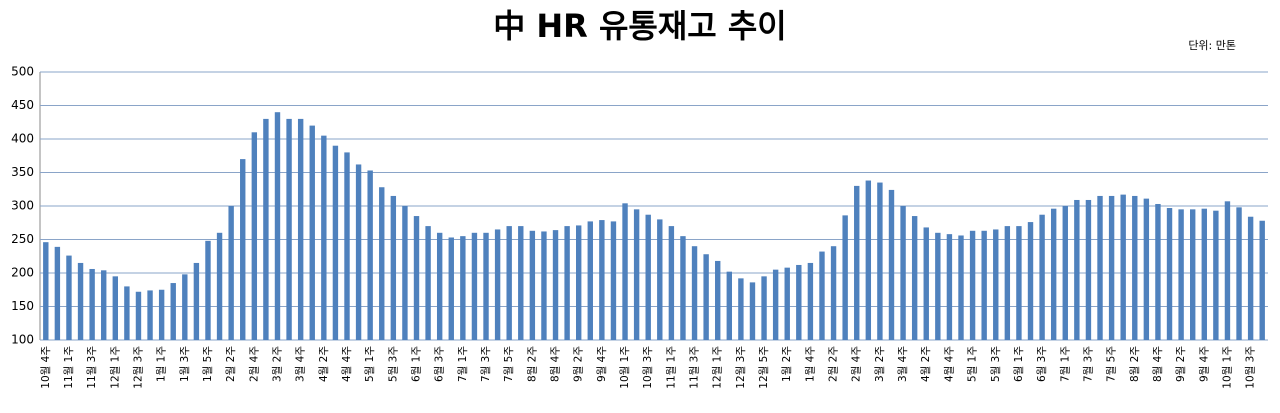 The image size is (1280, 413). Describe the element at coordinates (1251, 367) in the screenshot. I see `x-tick-label: 10월 3주` at that location.